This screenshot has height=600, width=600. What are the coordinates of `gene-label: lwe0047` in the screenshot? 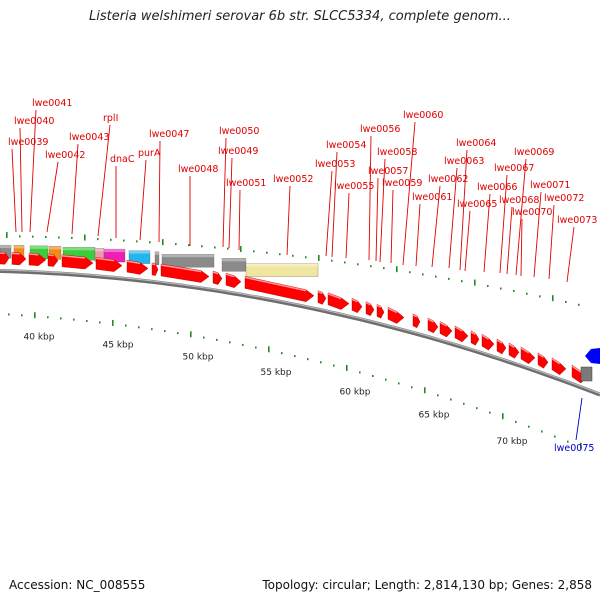 It's located at (169, 134).